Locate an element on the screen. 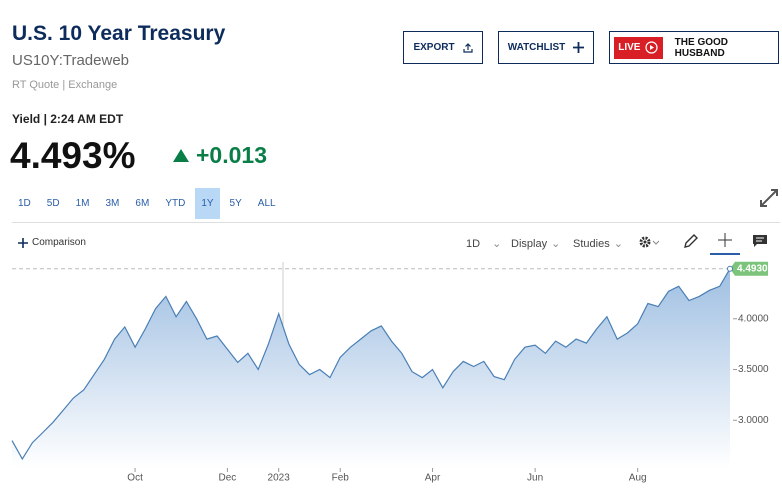 The width and height of the screenshot is (782, 499). last-value-label: 4.4930 is located at coordinates (752, 268).